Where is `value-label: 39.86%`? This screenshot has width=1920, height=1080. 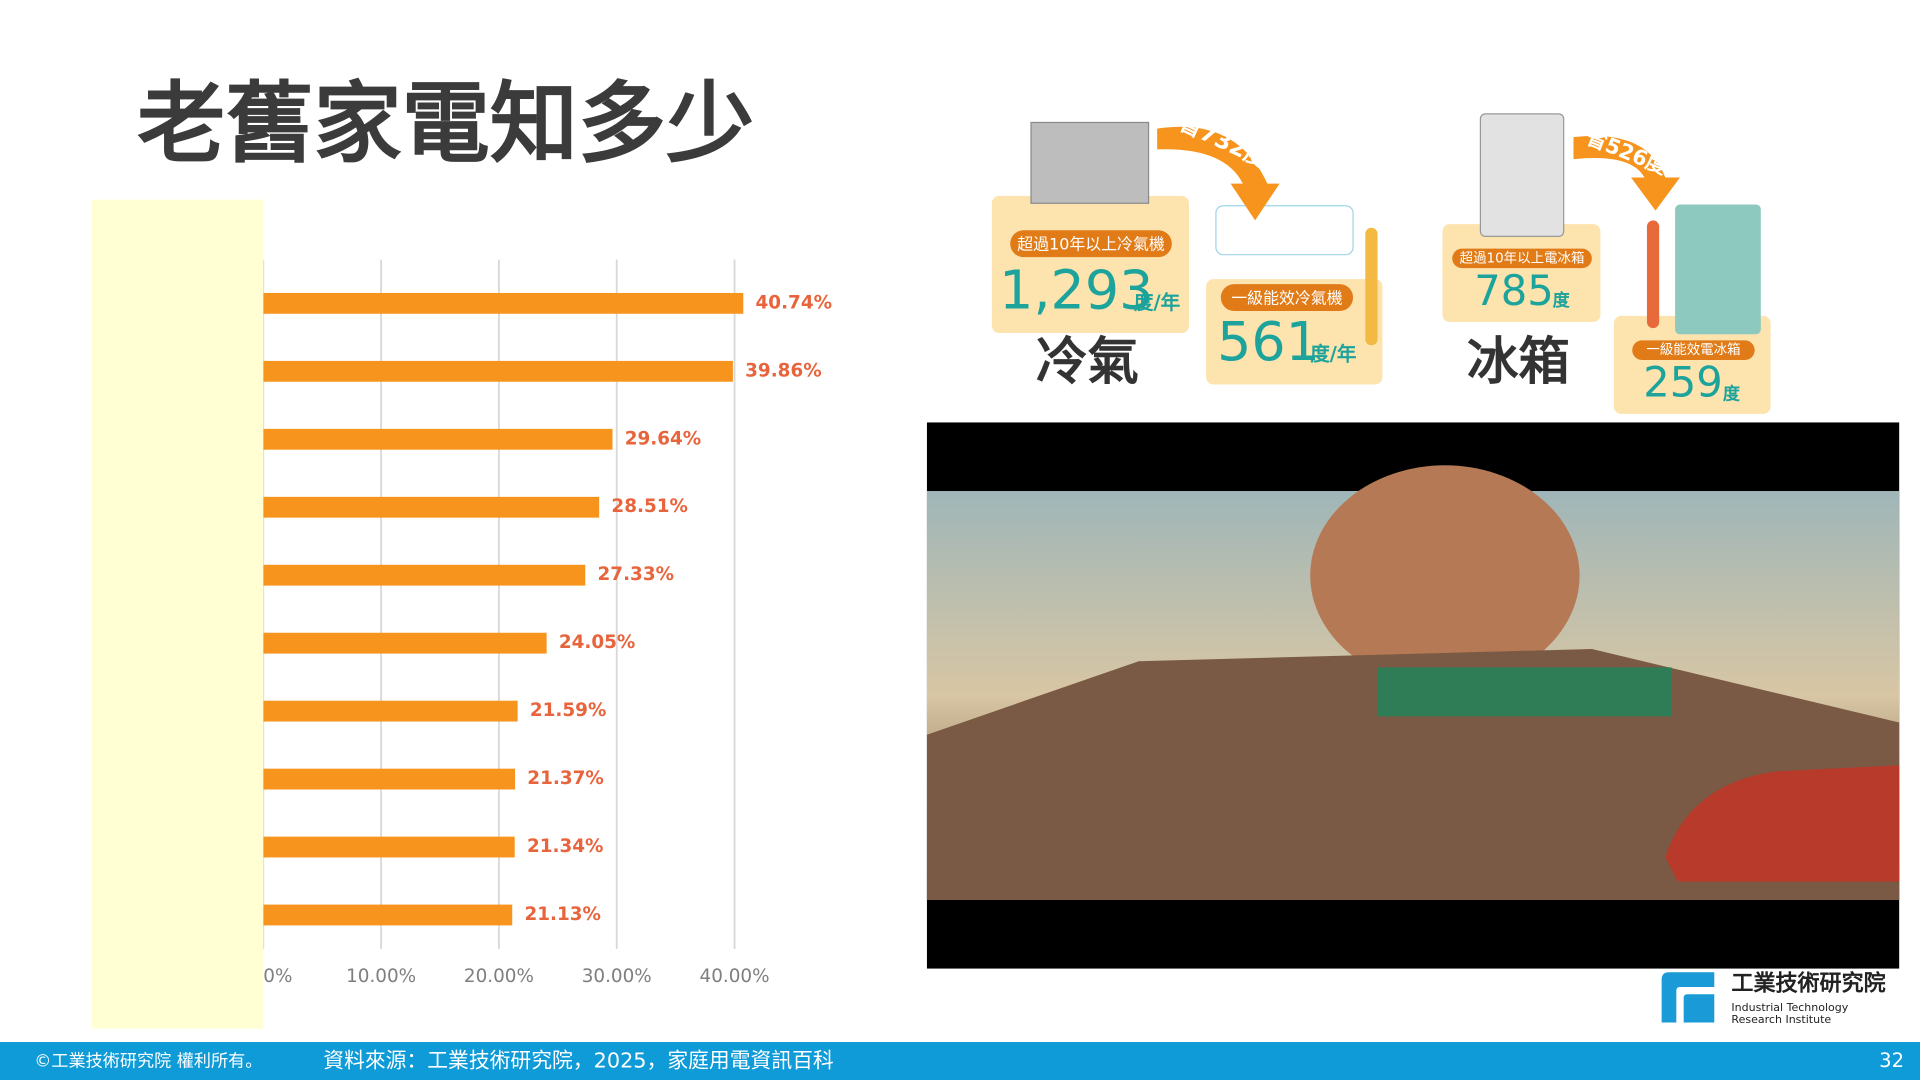 value-label: 39.86% is located at coordinates (783, 370).